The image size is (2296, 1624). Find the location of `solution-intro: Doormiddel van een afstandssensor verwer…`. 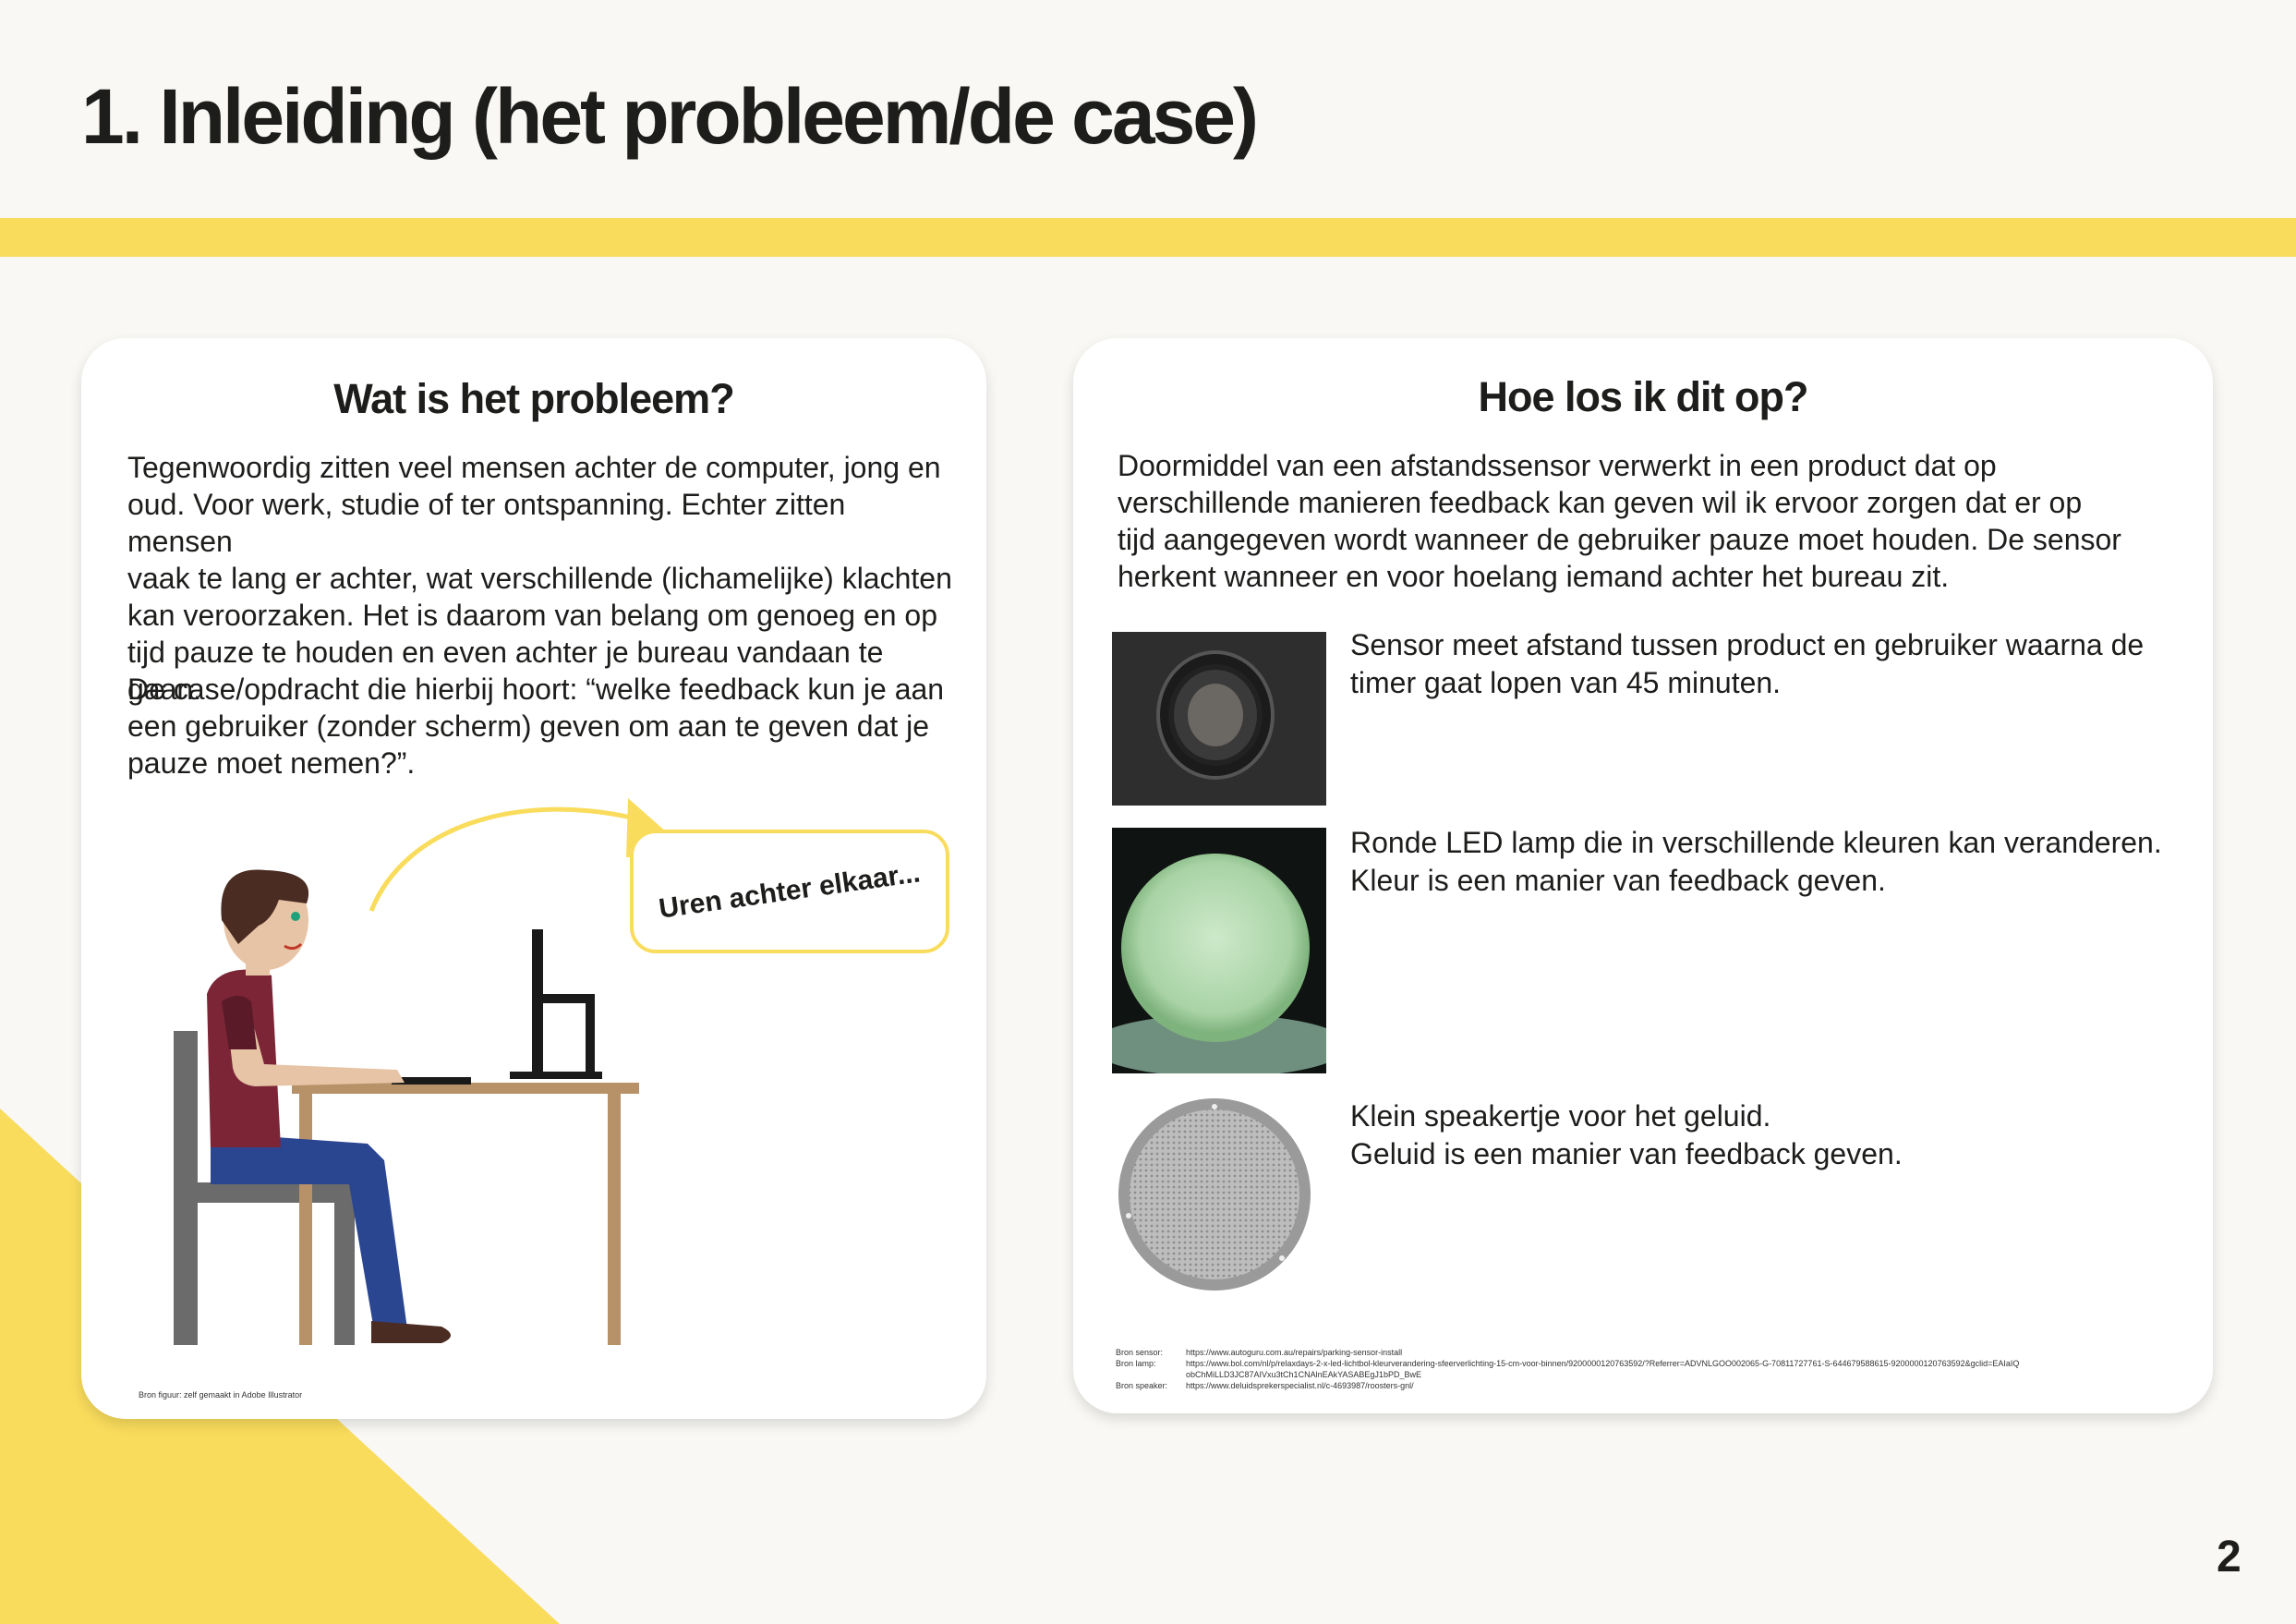

solution-intro: Doormiddel van een afstandssensor verwer… is located at coordinates (1649, 521).